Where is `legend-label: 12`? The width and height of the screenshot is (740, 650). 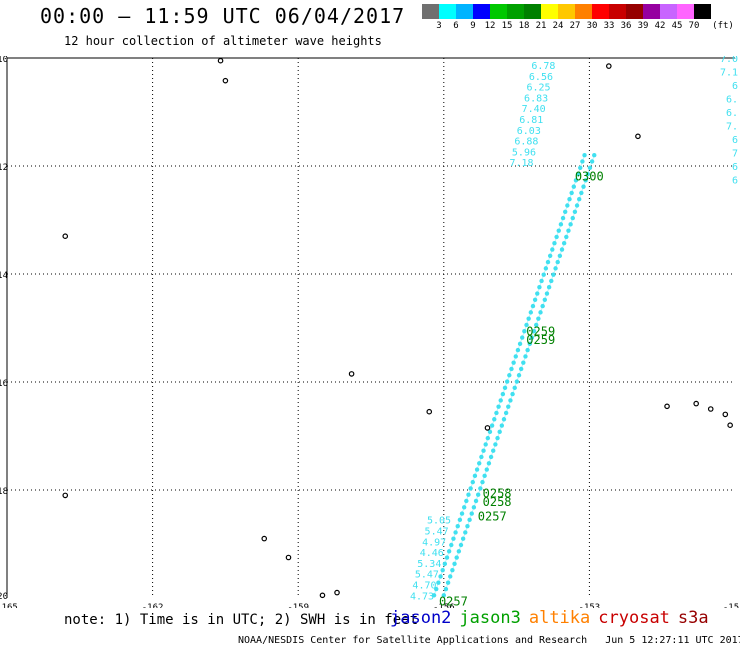
legend-label: 12 is located at coordinates (490, 26).